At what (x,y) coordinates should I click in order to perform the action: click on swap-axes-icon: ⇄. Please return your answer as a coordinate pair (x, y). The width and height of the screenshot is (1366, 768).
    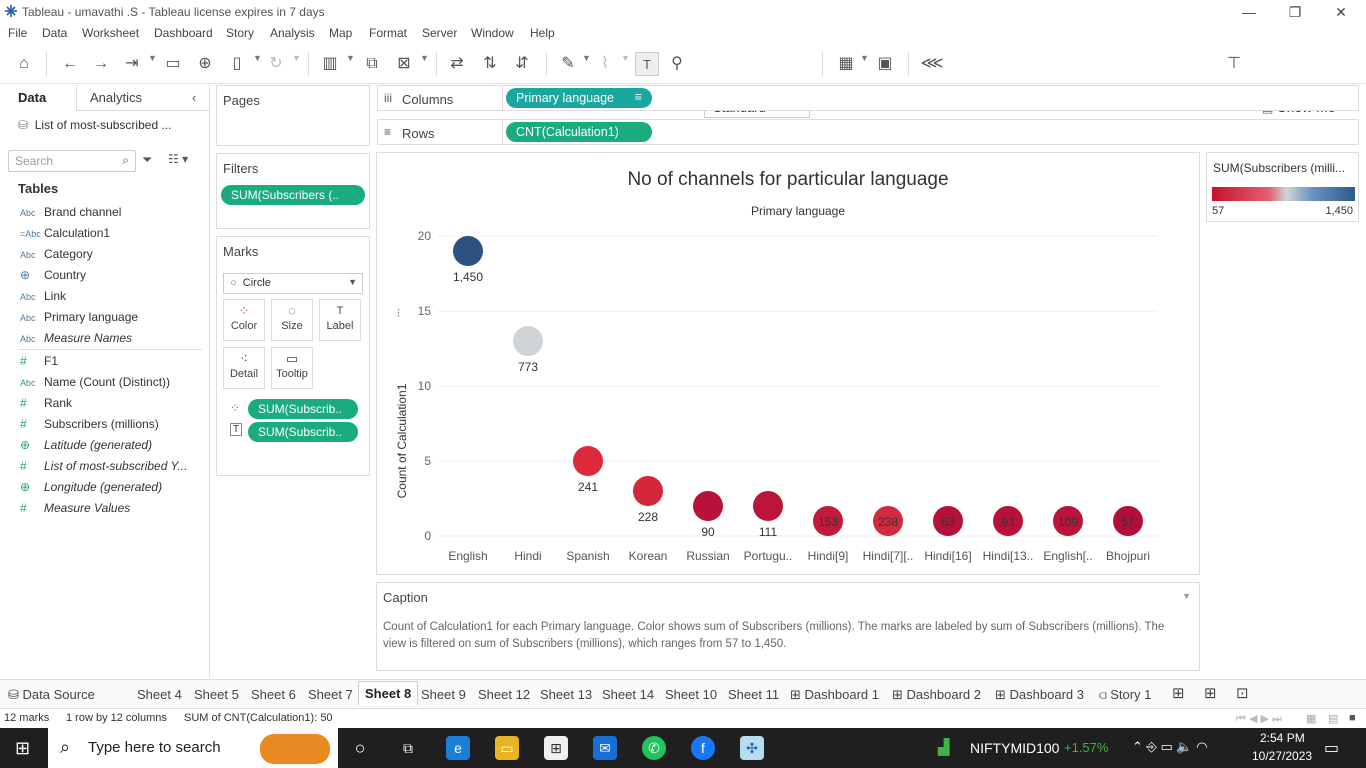
    Looking at the image, I should click on (457, 63).